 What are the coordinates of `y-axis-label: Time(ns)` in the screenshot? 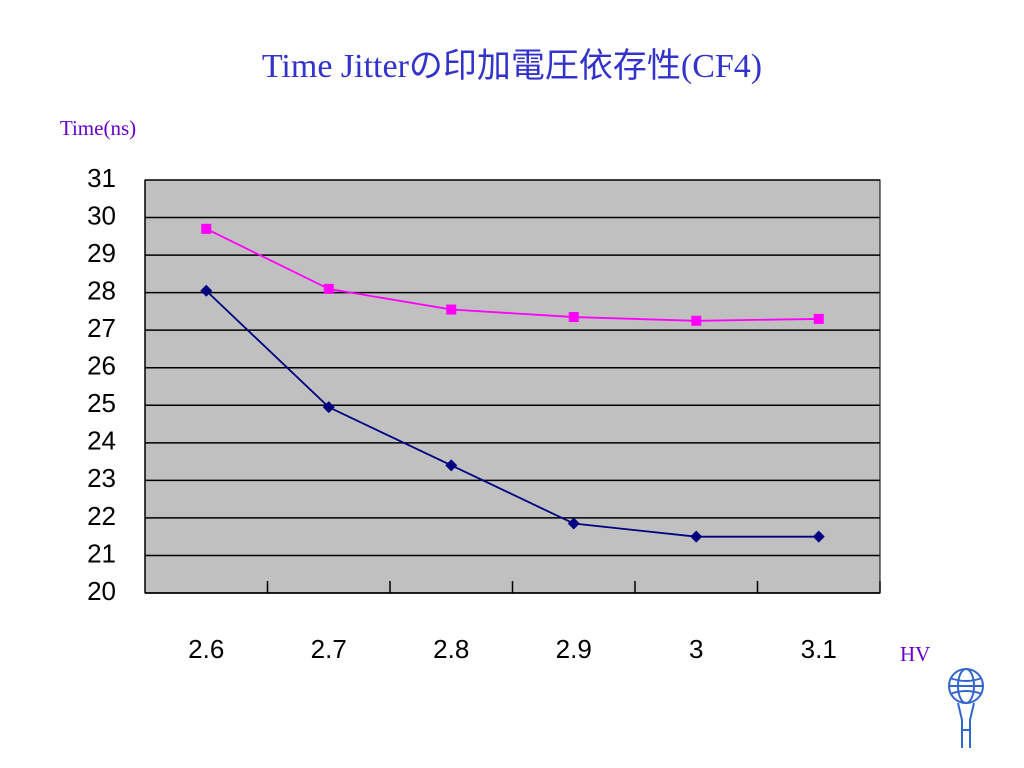 It's located at (98, 128).